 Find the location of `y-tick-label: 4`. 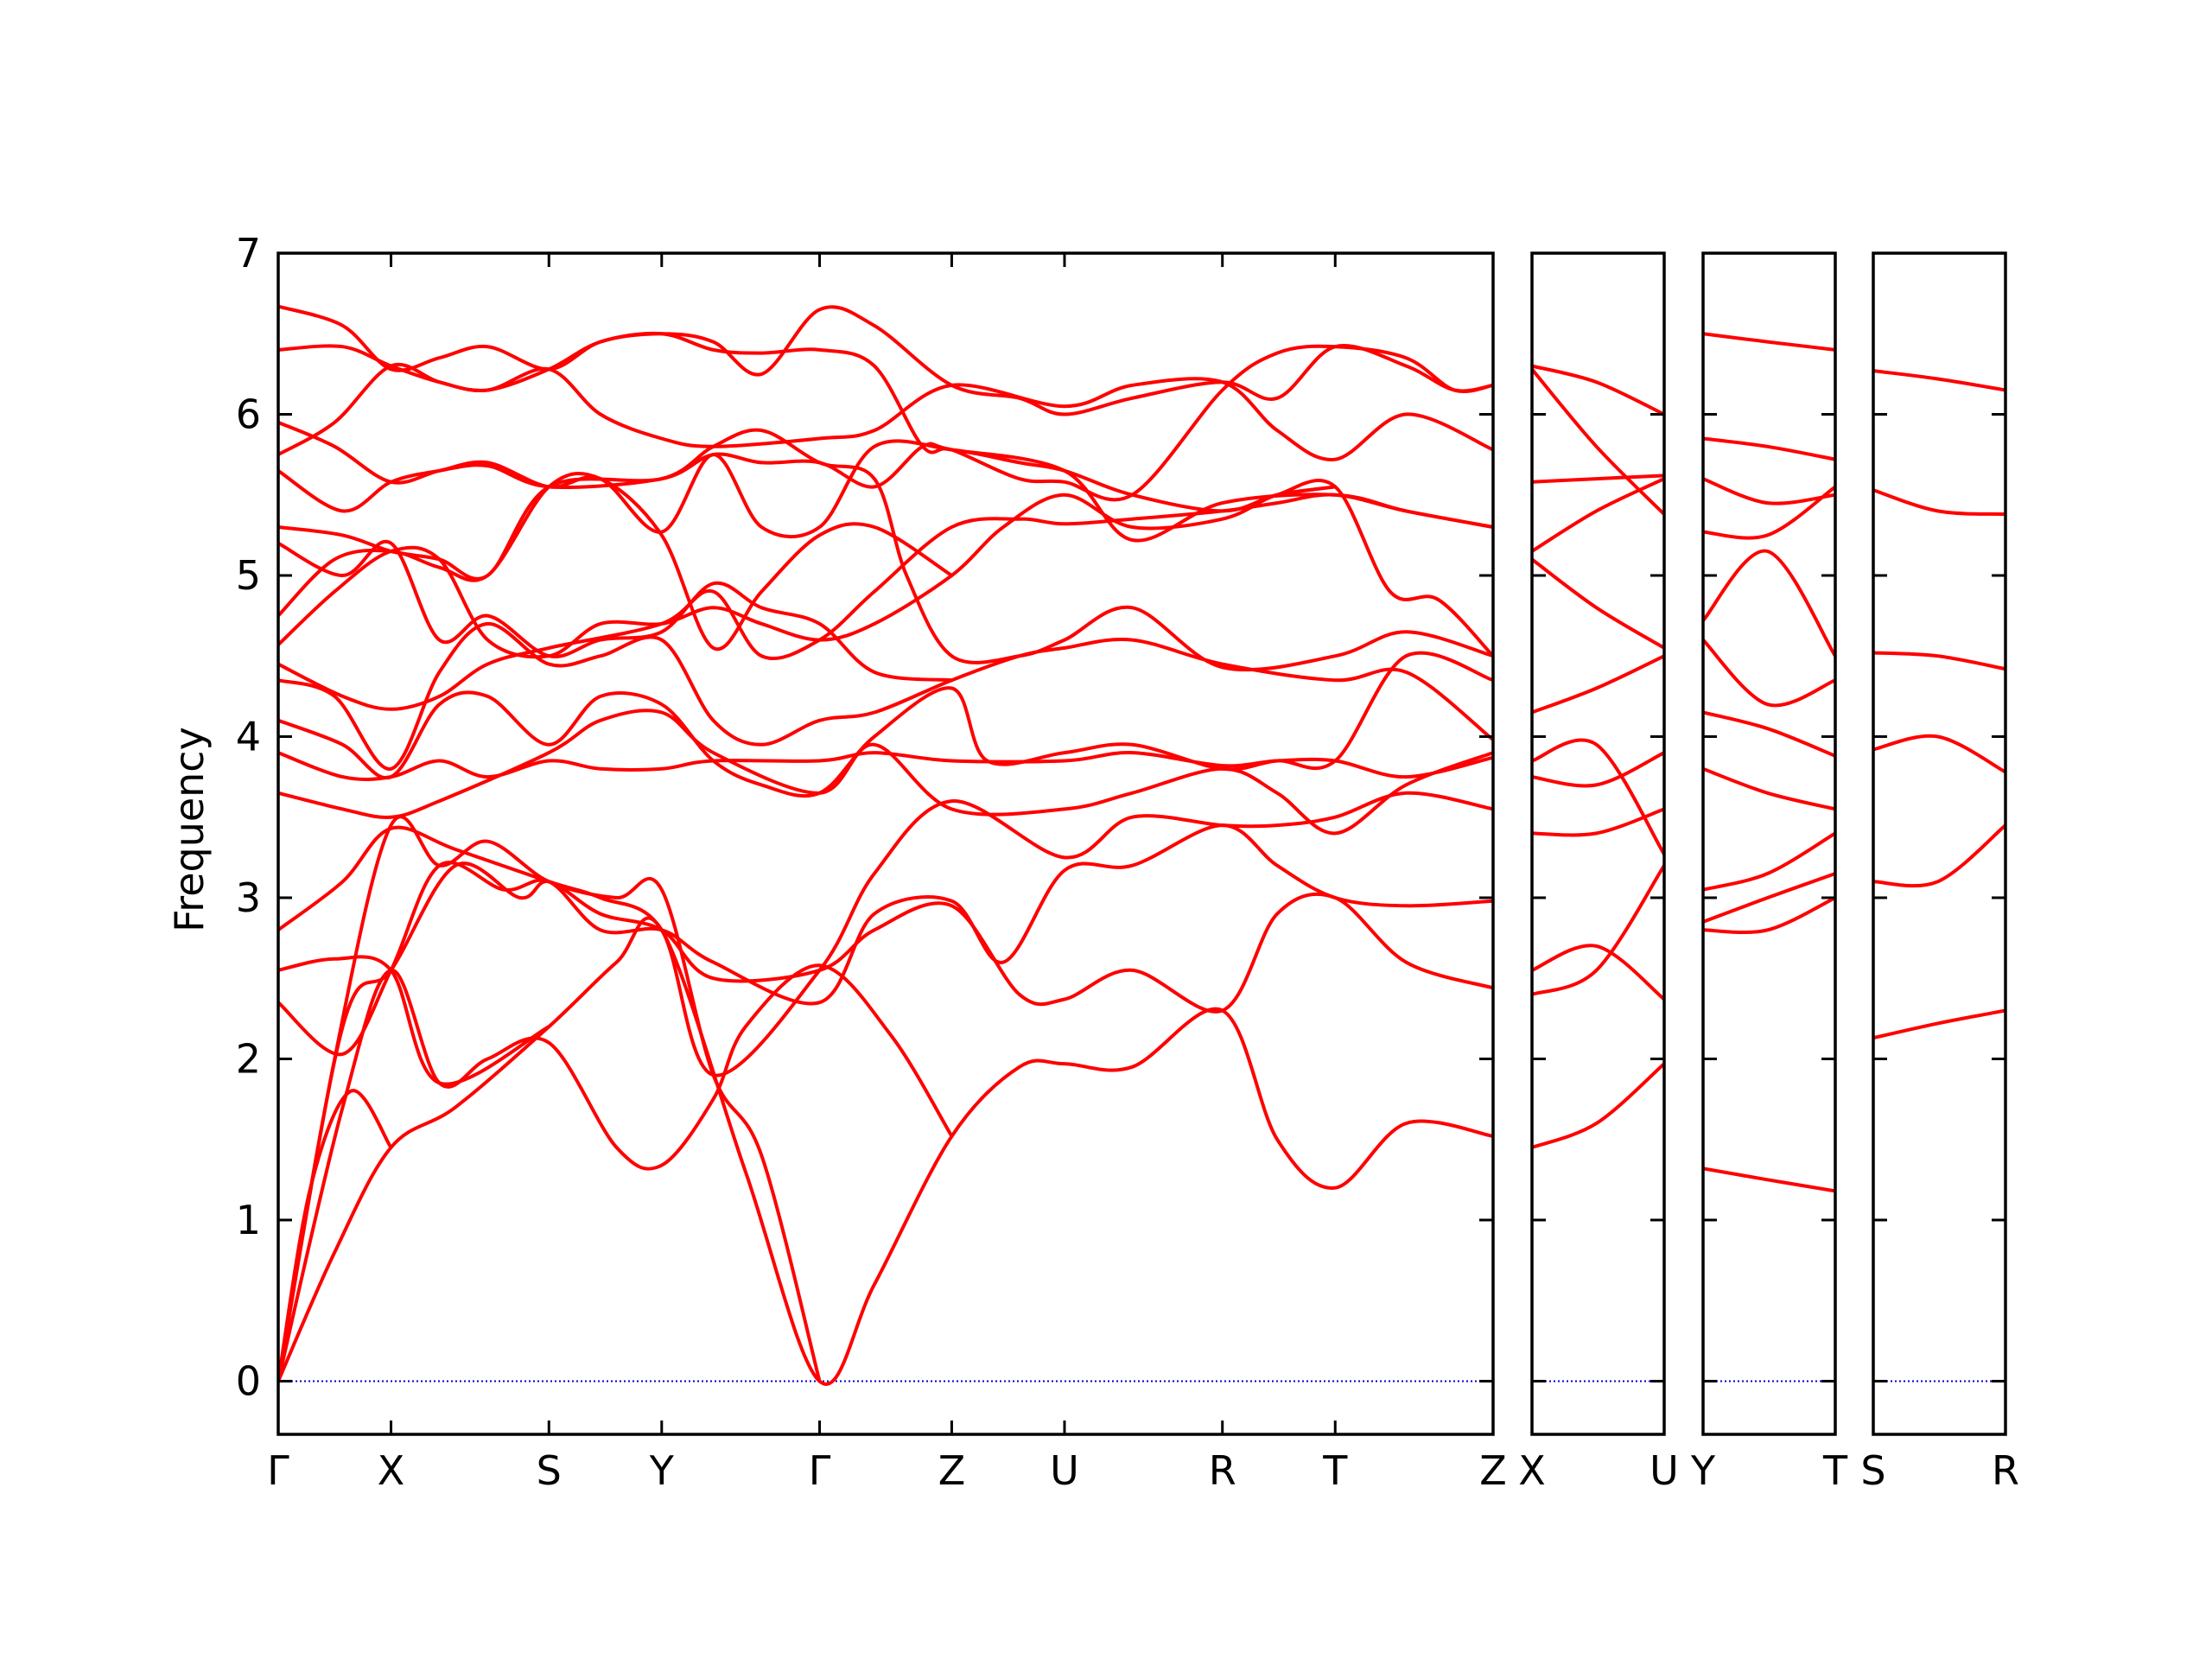

y-tick-label: 4 is located at coordinates (248, 736).